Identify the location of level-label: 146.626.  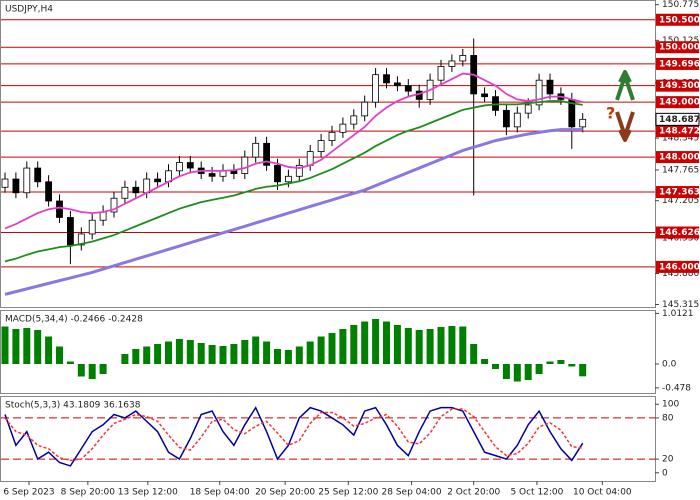
(679, 233).